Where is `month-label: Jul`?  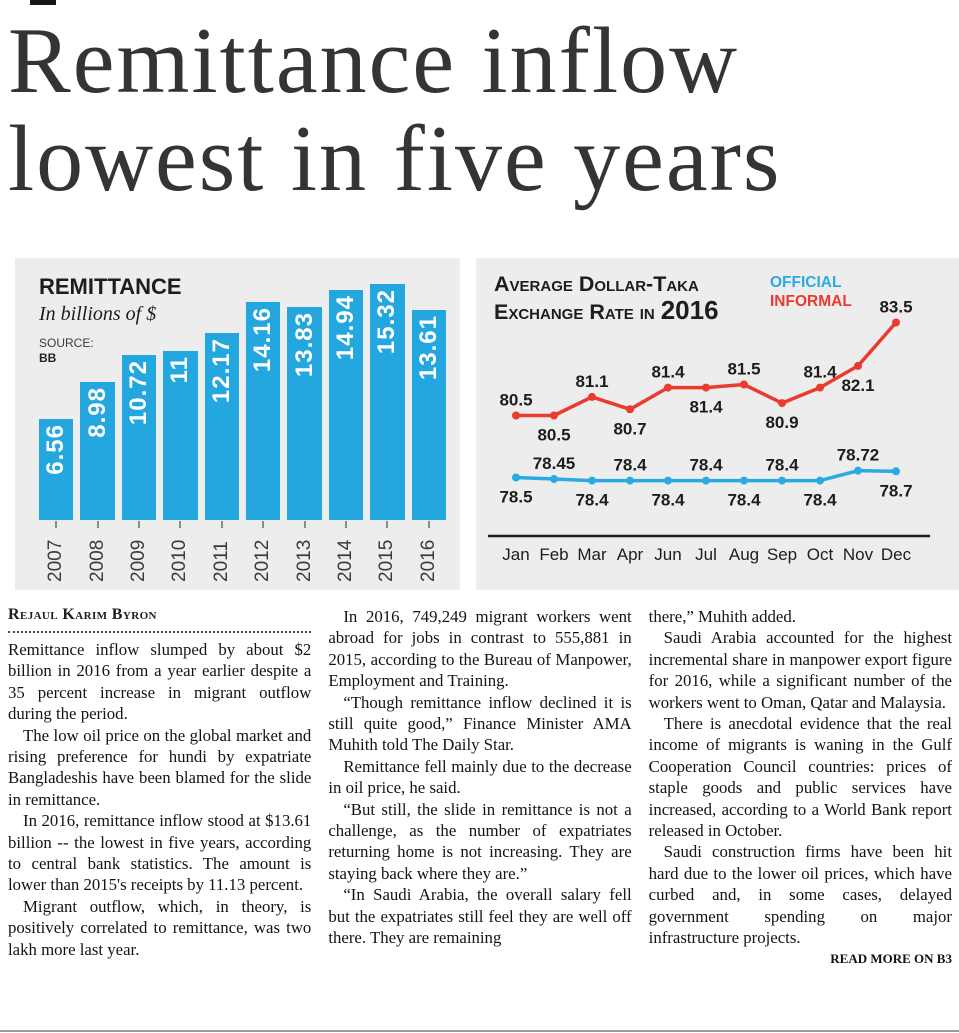
month-label: Jul is located at coordinates (706, 554).